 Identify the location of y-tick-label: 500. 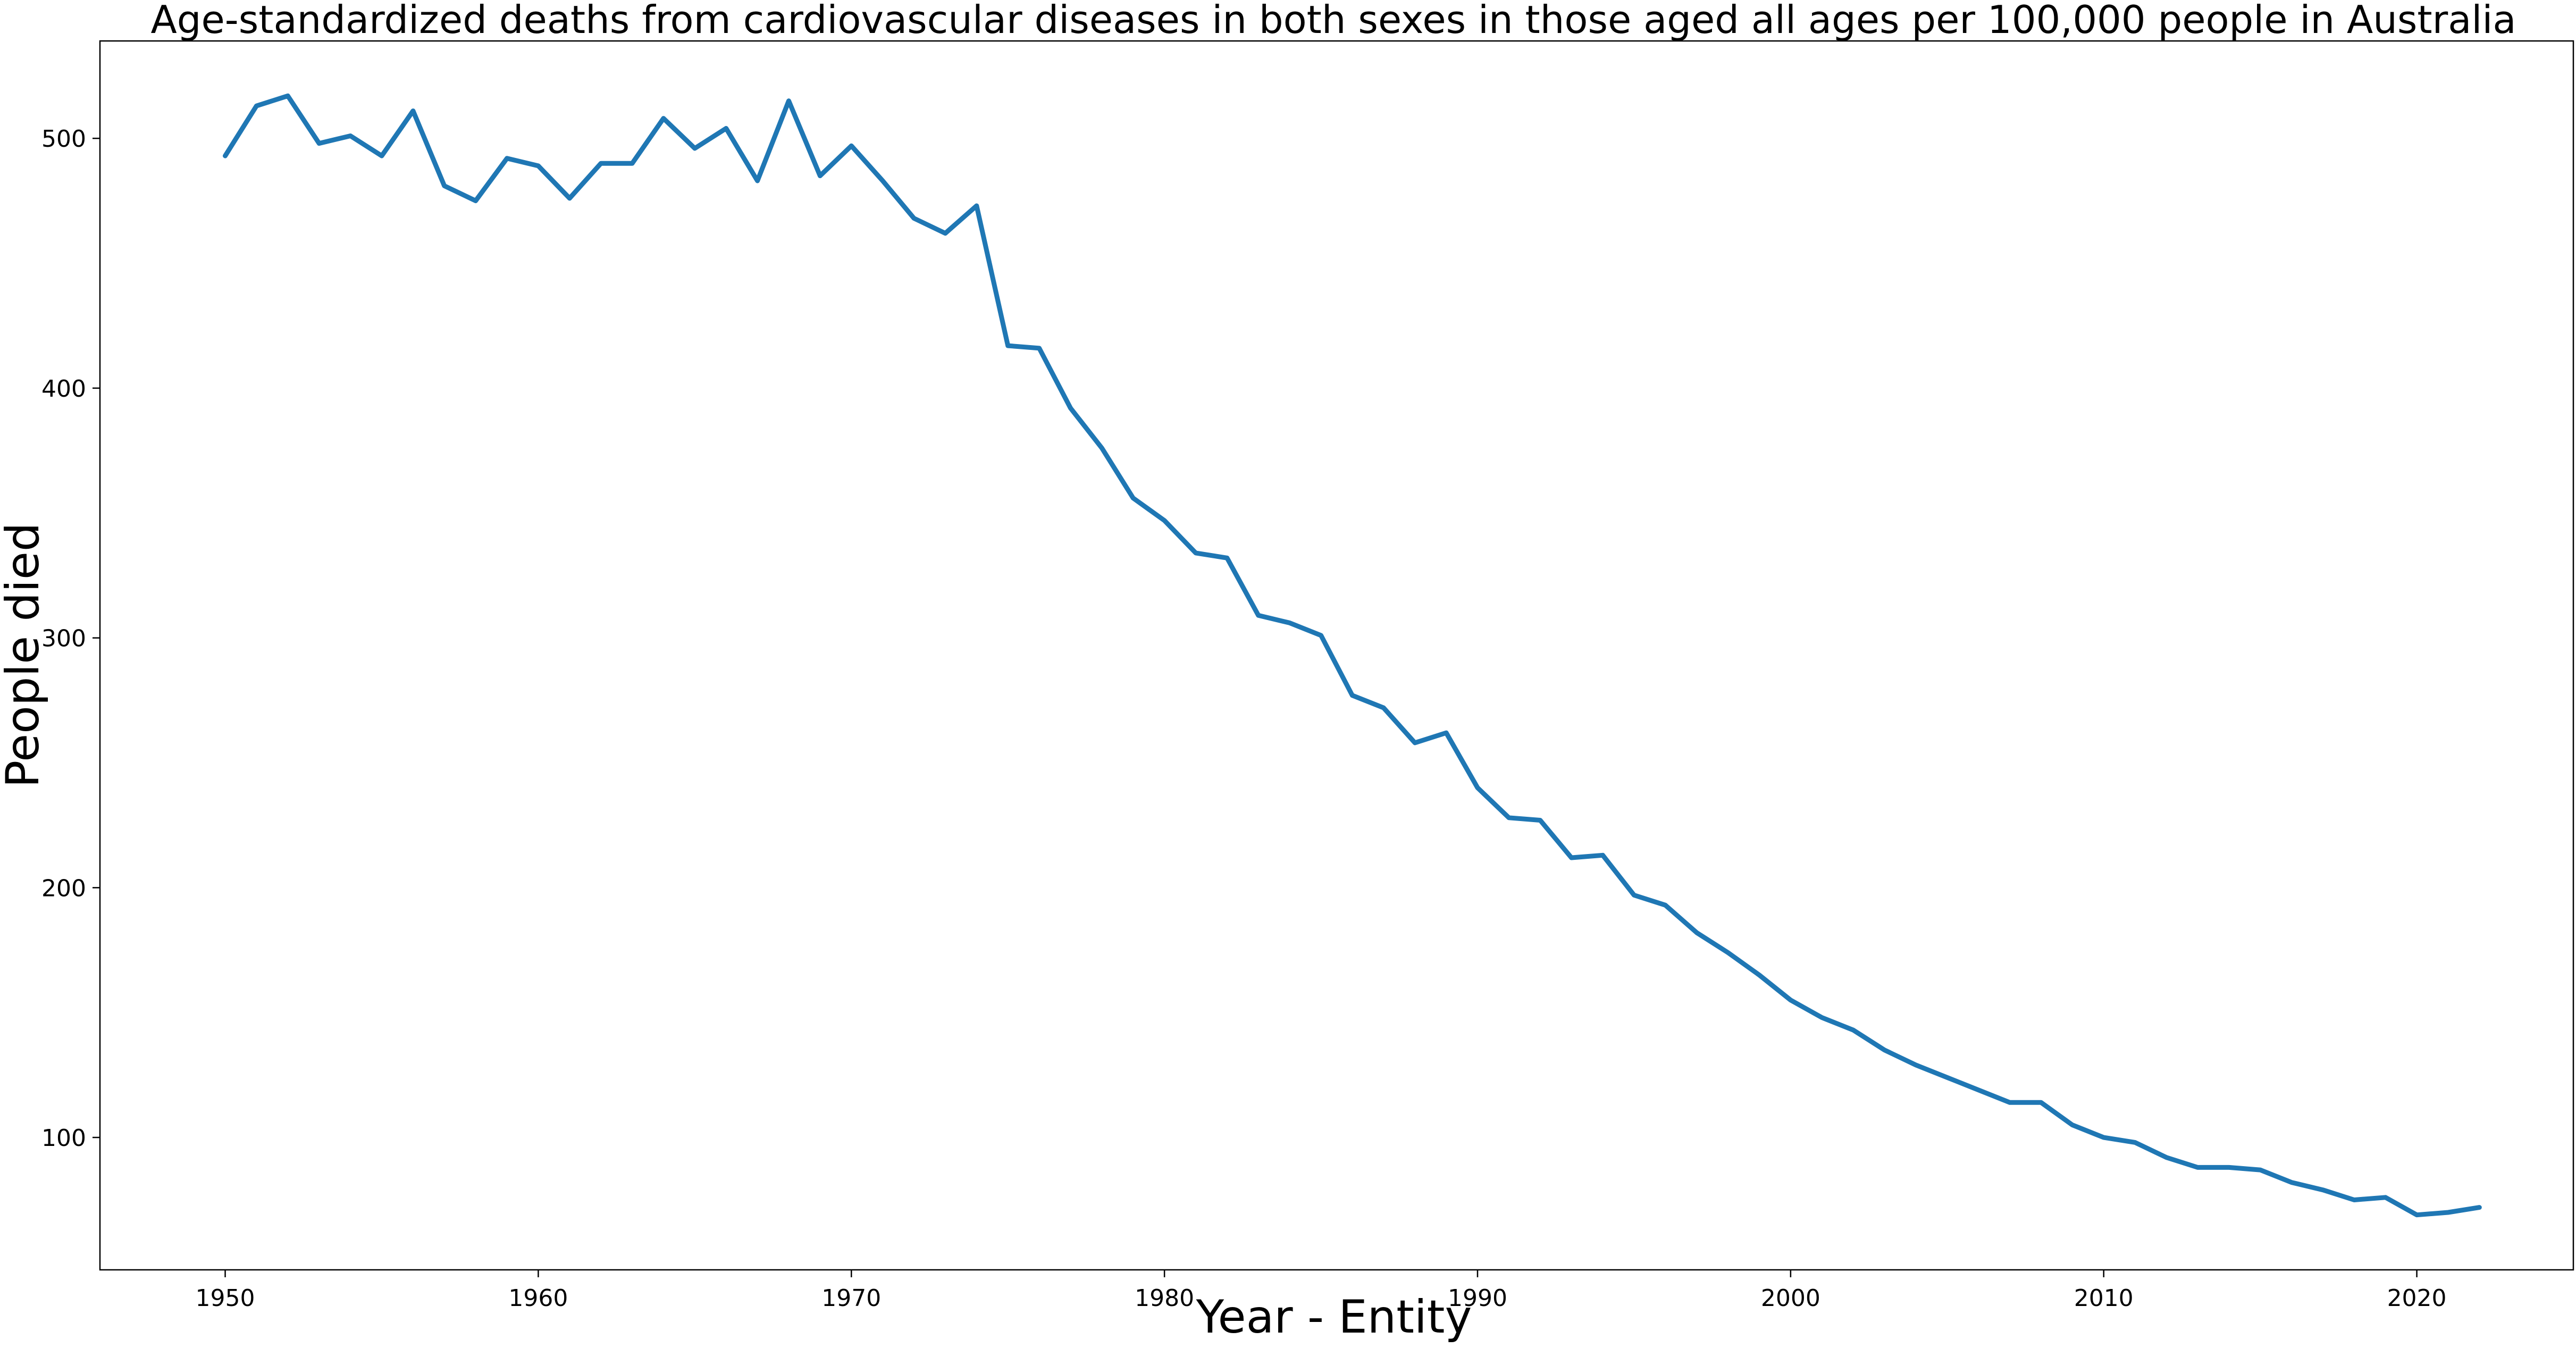
(63, 139).